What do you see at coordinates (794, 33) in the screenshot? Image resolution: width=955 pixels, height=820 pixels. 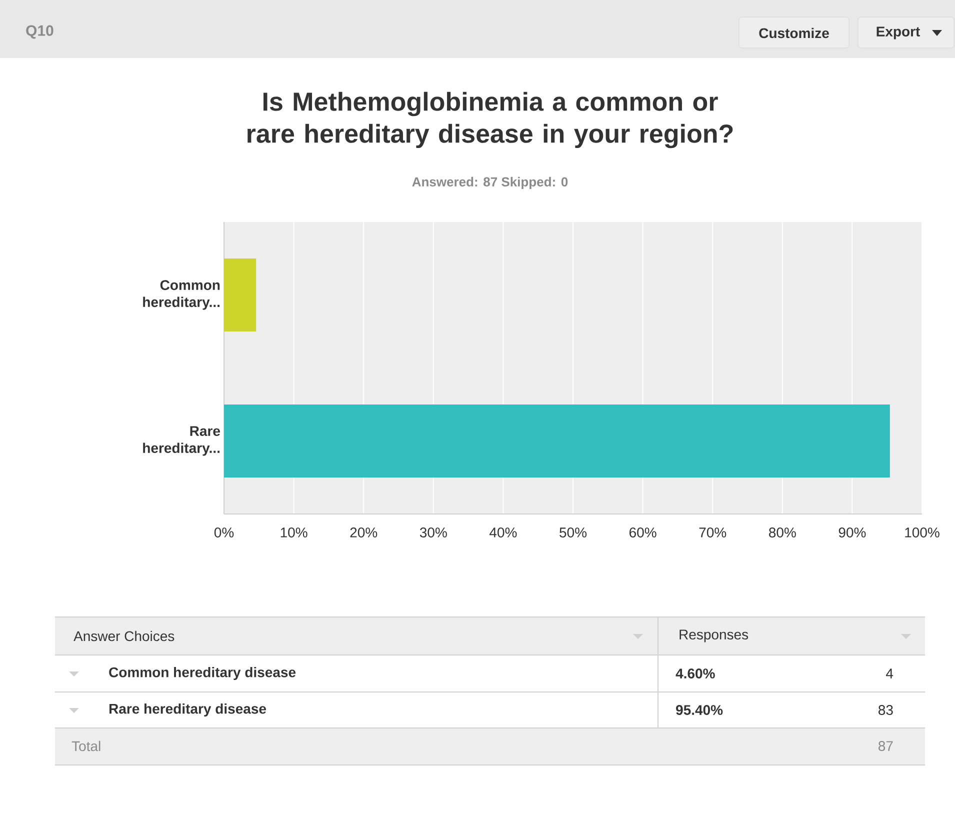 I see `text: Customize` at bounding box center [794, 33].